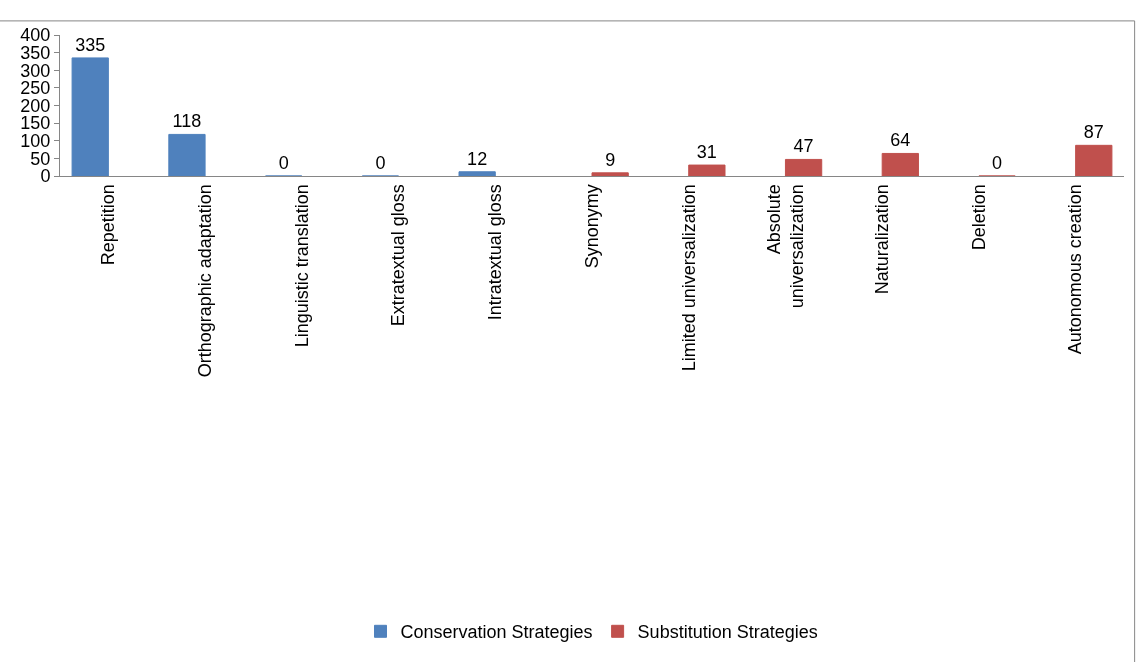 This screenshot has width=1144, height=662. What do you see at coordinates (90, 44) in the screenshot?
I see `data-label: 335` at bounding box center [90, 44].